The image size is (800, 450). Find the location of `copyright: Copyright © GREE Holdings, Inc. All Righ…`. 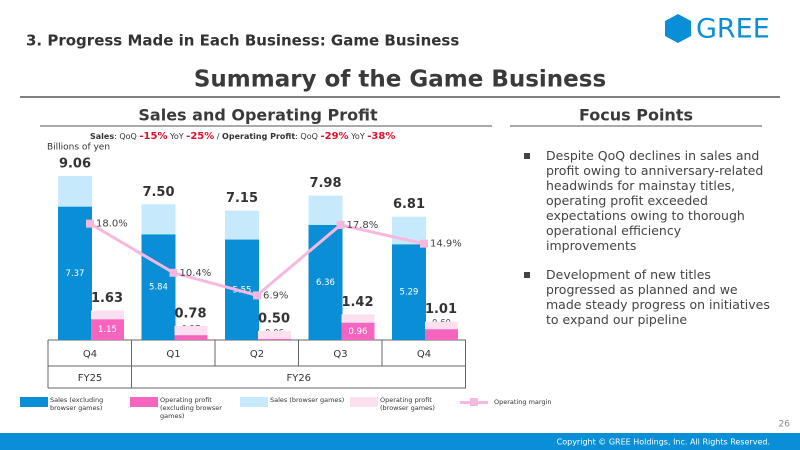

copyright: Copyright © GREE Holdings, Inc. All Righ… is located at coordinates (663, 442).